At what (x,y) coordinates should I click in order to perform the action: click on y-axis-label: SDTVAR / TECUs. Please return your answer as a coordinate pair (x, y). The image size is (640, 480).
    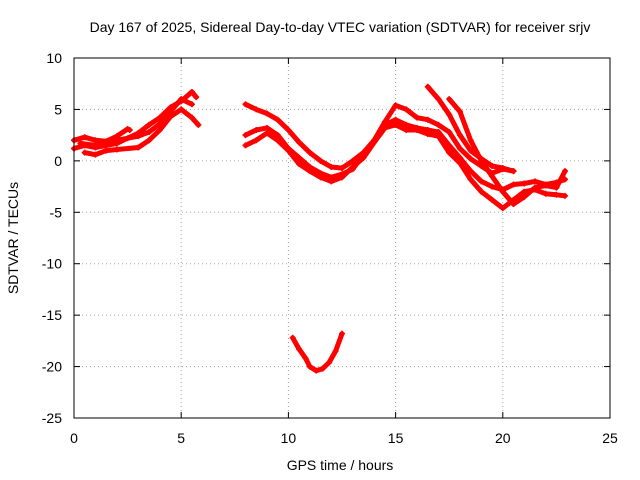
    Looking at the image, I should click on (13, 238).